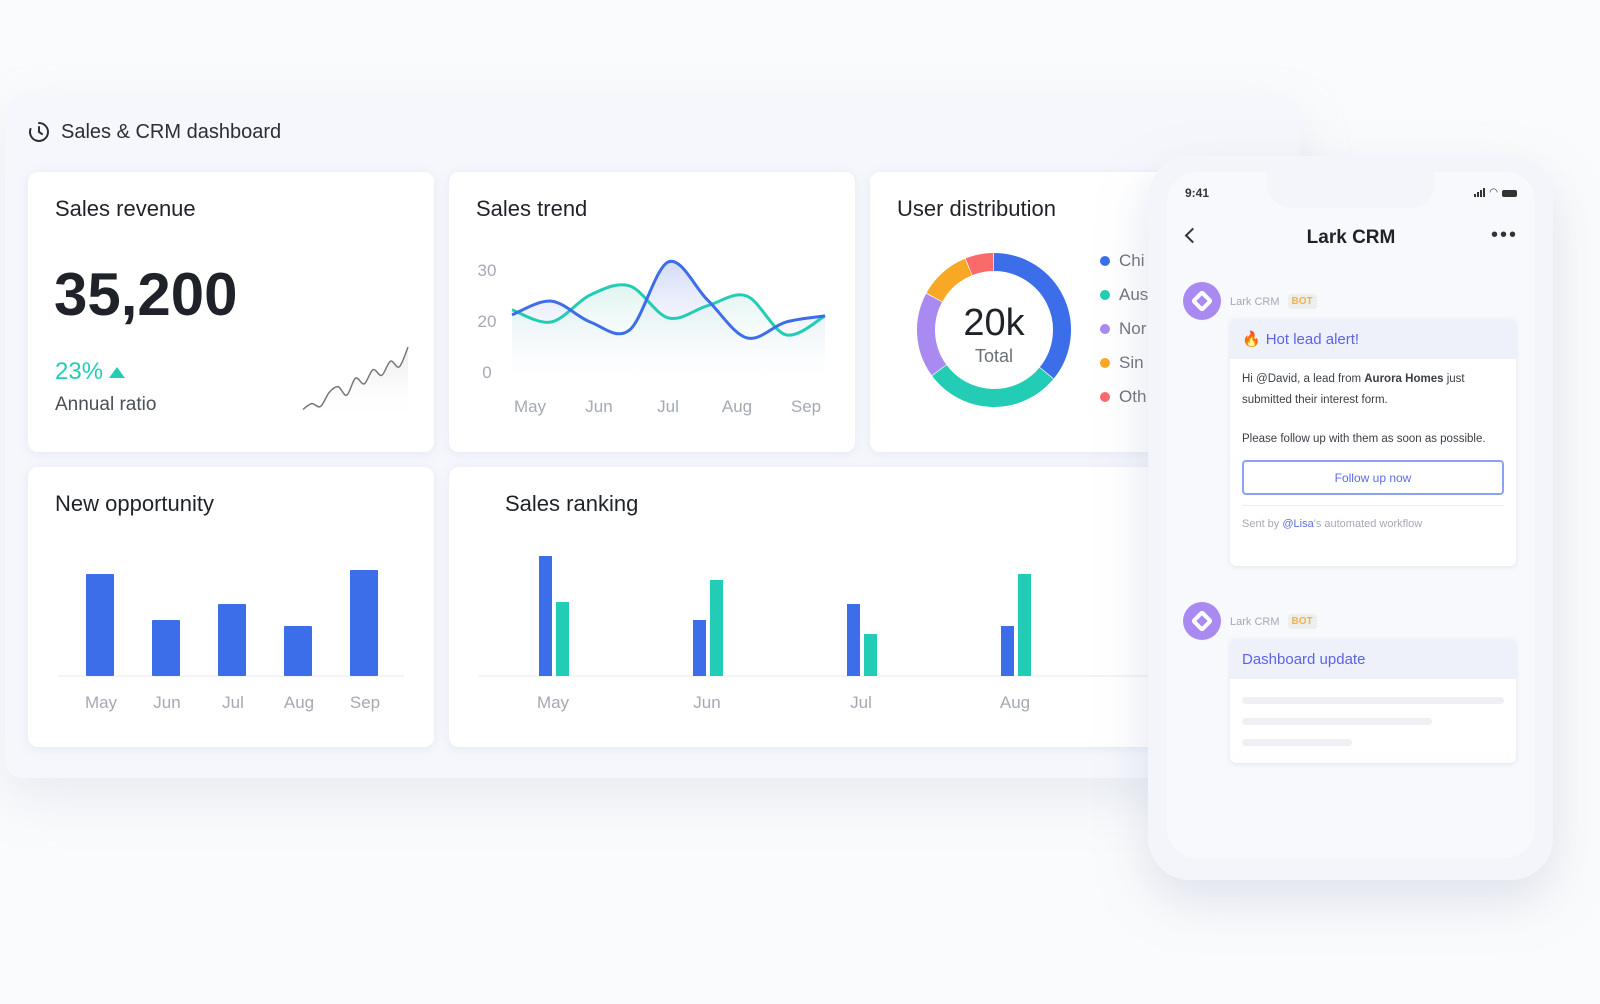 The width and height of the screenshot is (1600, 1004). What do you see at coordinates (134, 503) in the screenshot?
I see `card-title: New opportunity` at bounding box center [134, 503].